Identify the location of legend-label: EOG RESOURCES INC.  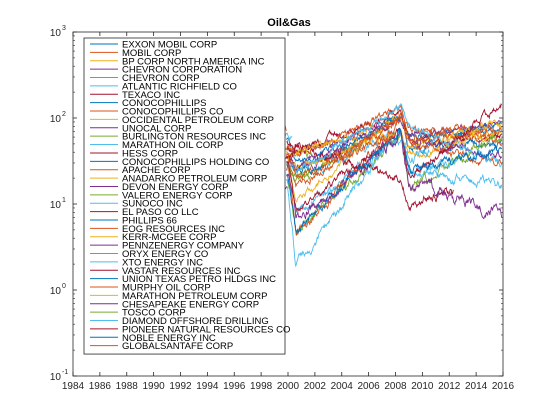
(173, 229).